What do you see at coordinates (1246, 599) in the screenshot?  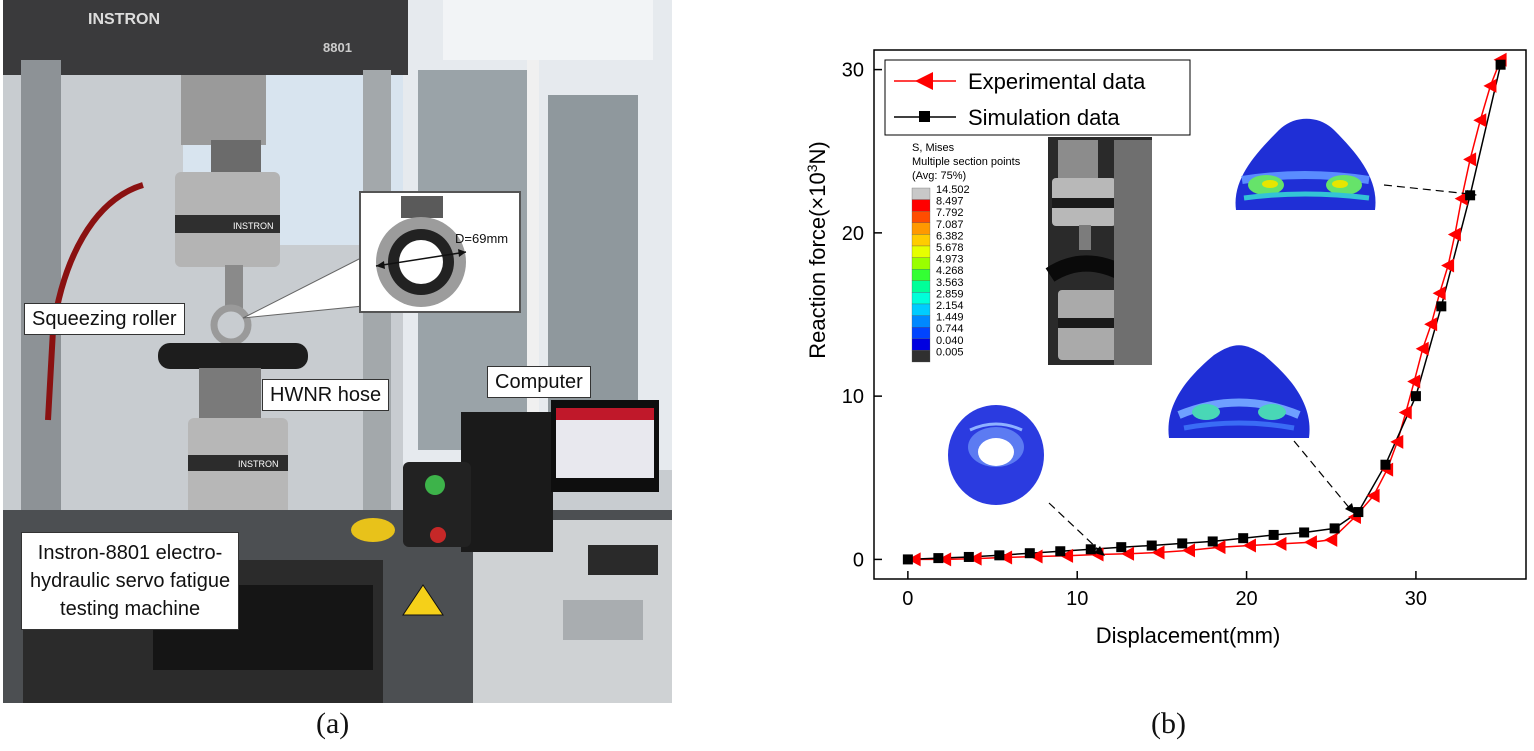 I see `x-tick-label: 20` at bounding box center [1246, 599].